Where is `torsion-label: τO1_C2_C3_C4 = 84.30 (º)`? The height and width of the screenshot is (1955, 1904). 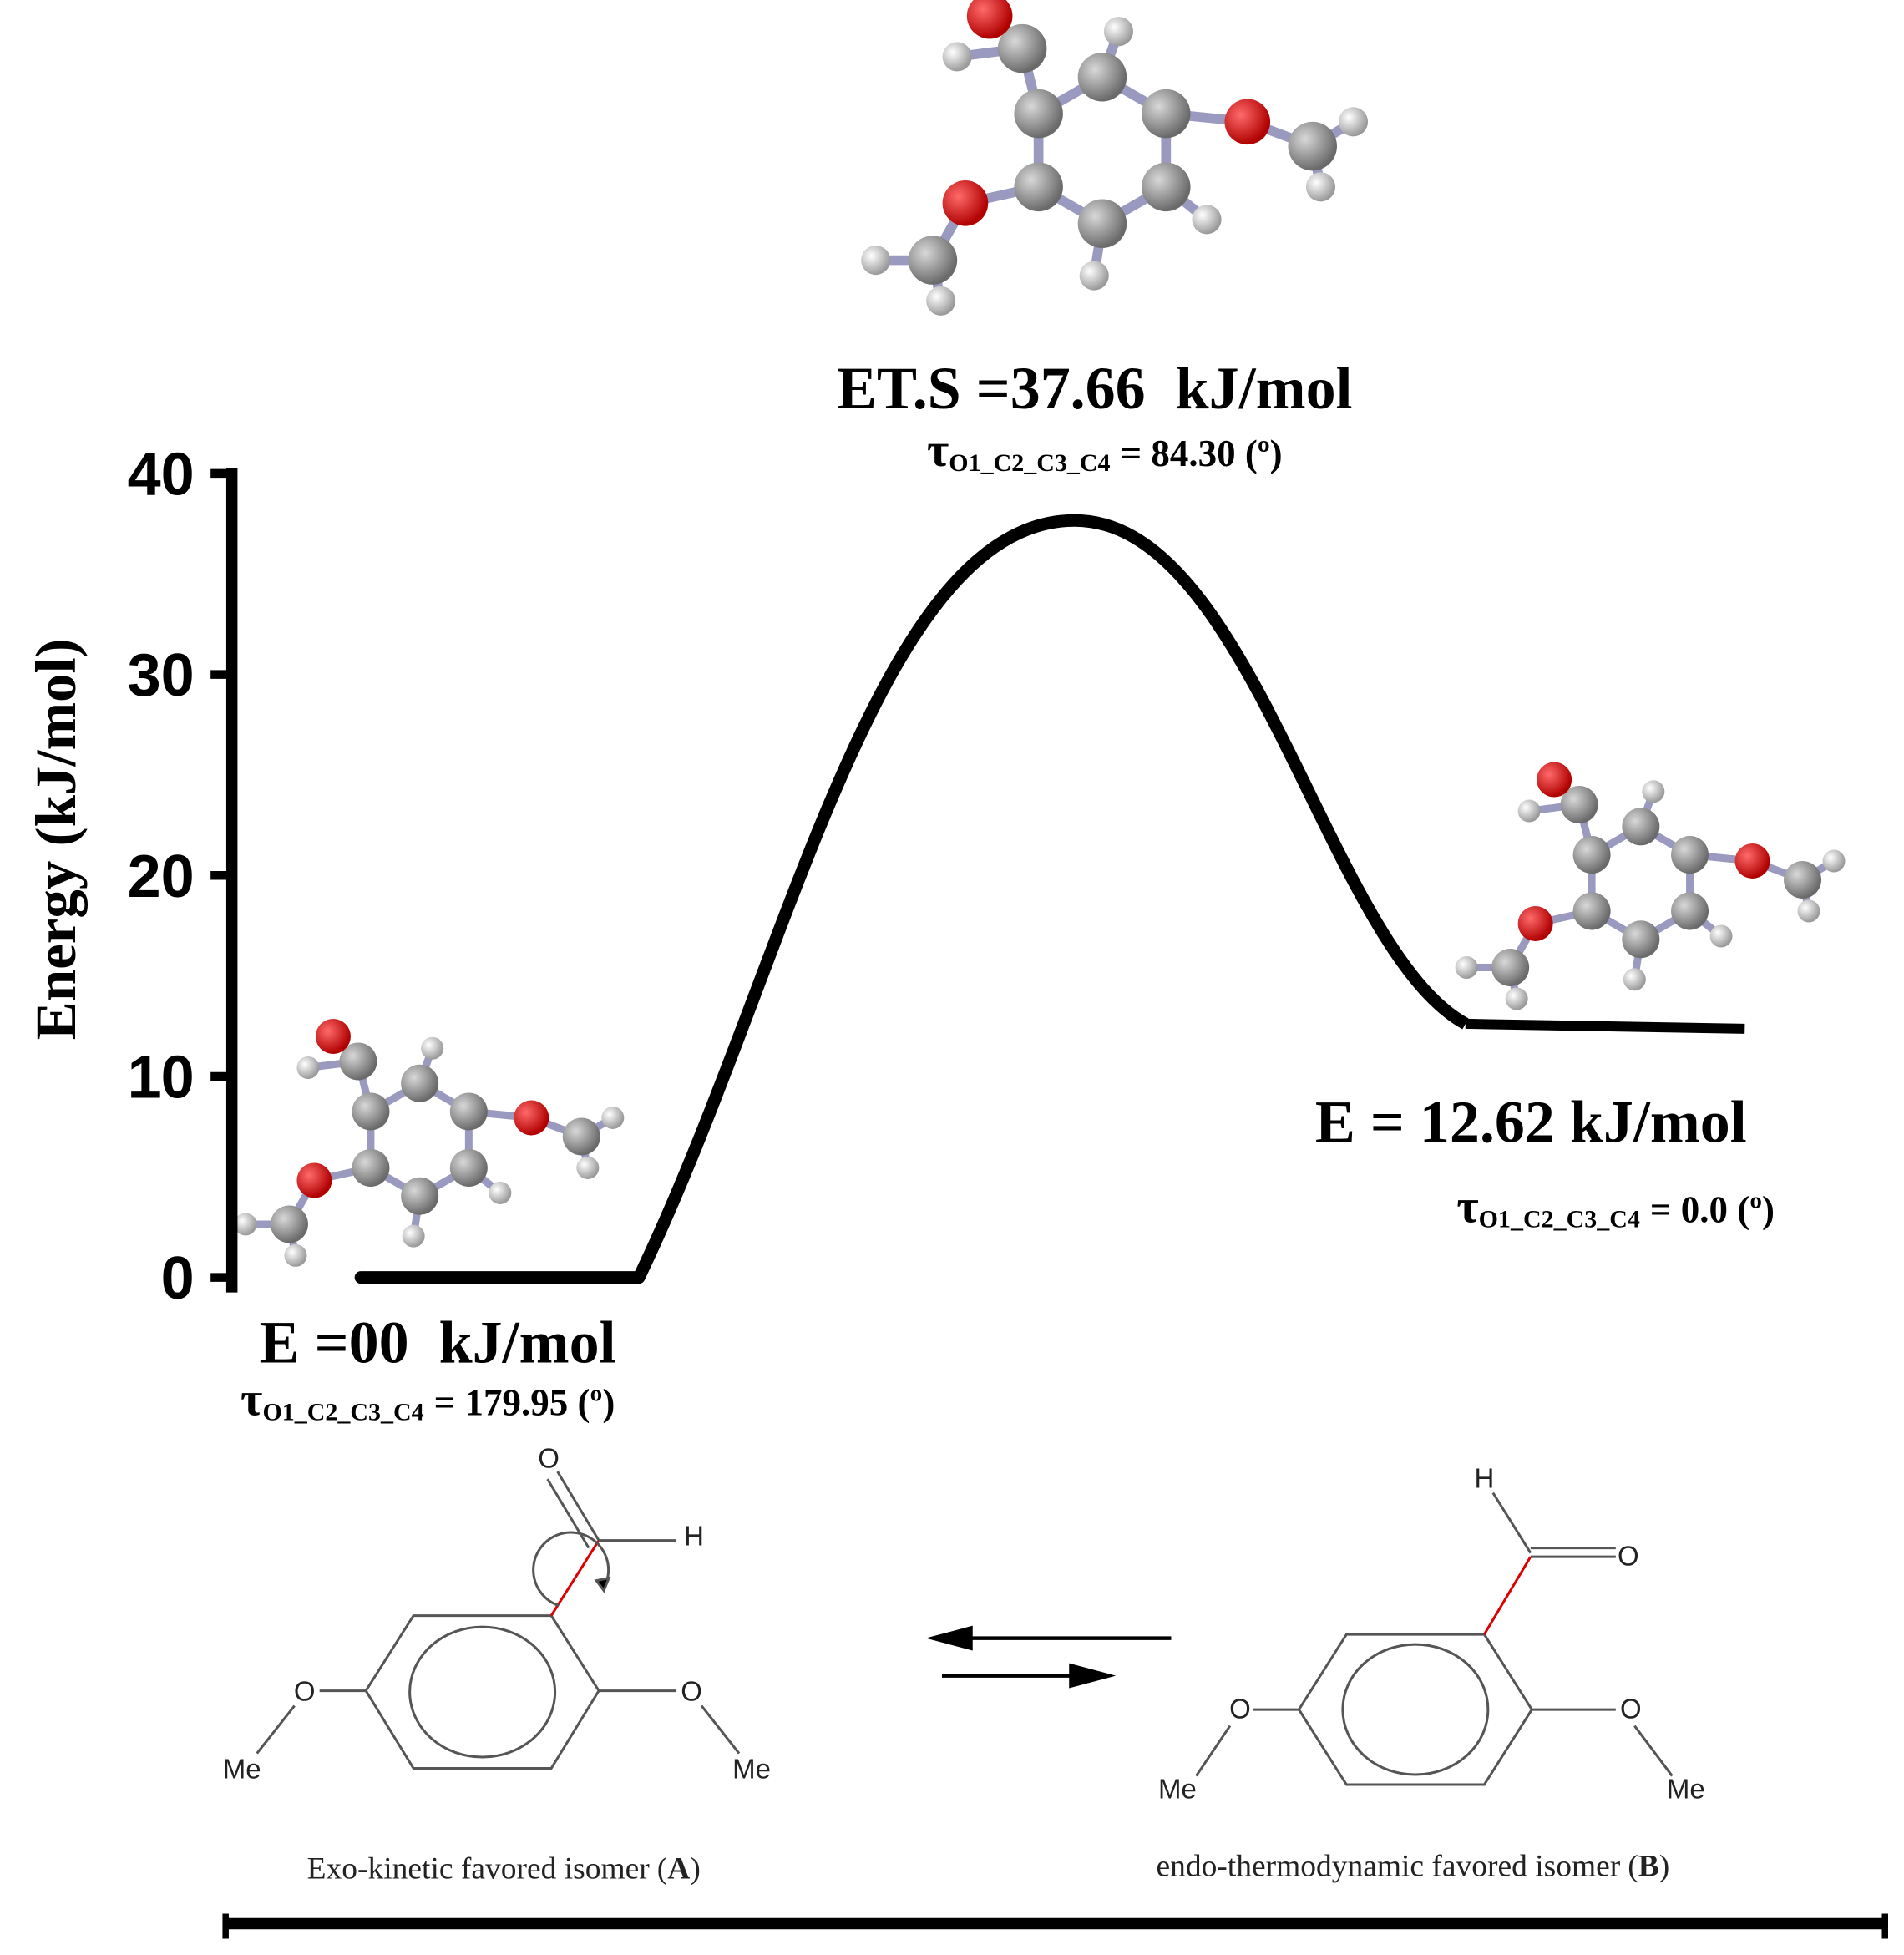
torsion-label: τO1_C2_C3_C4 = 84.30 (º) is located at coordinates (1105, 450).